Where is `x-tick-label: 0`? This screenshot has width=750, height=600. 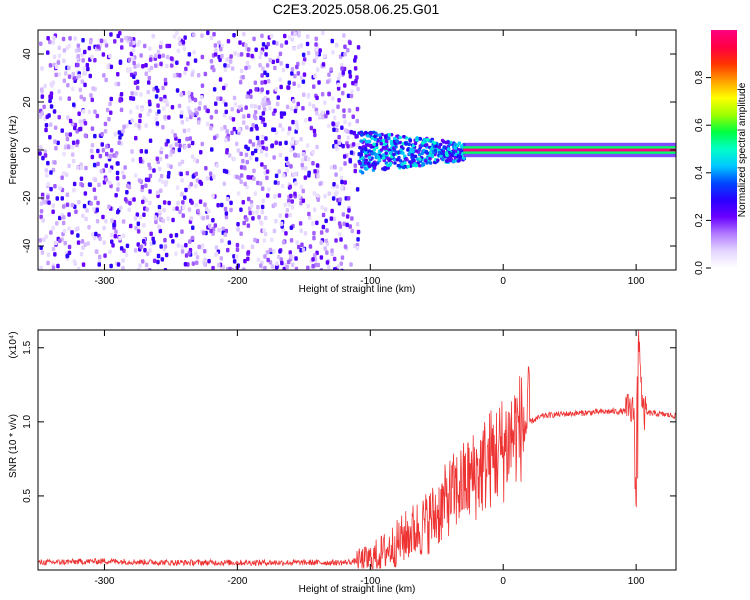 x-tick-label: 0 is located at coordinates (503, 581).